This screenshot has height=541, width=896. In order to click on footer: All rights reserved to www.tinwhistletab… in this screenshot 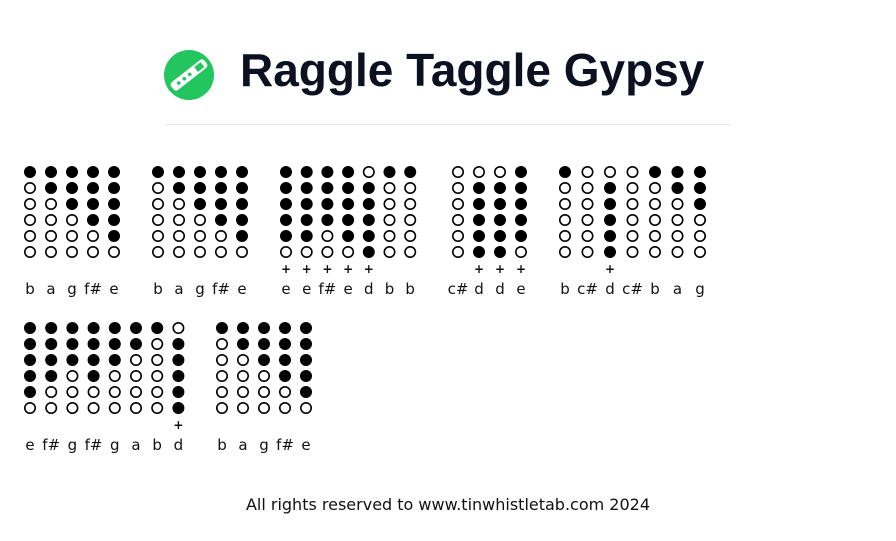, I will do `click(448, 504)`.